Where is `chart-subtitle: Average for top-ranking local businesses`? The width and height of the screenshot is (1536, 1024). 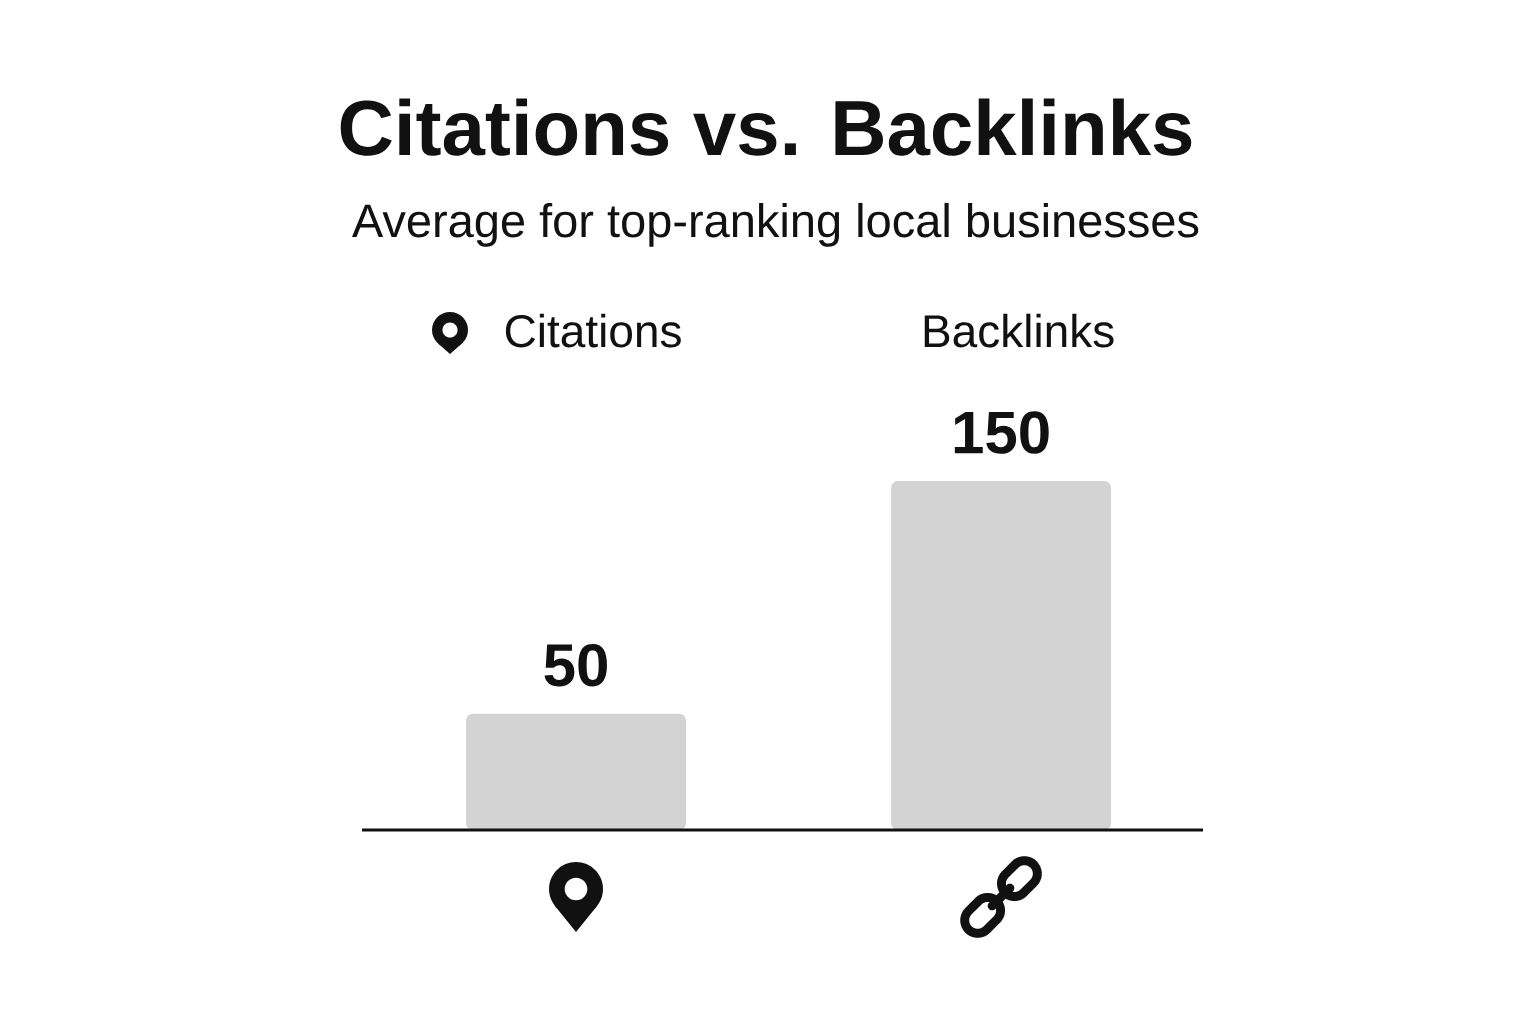 chart-subtitle: Average for top-ranking local businesses is located at coordinates (775, 224).